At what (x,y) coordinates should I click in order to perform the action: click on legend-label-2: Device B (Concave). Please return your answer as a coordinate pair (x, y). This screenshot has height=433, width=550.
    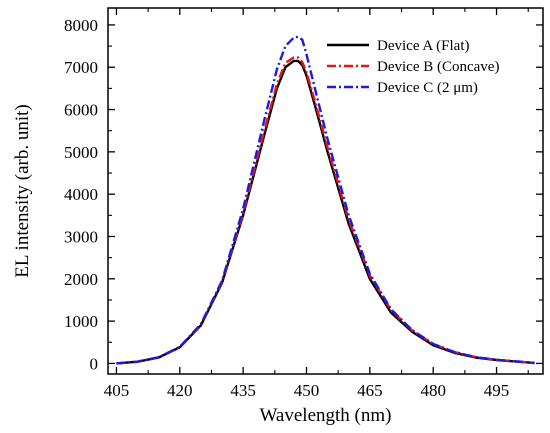
    Looking at the image, I should click on (438, 67).